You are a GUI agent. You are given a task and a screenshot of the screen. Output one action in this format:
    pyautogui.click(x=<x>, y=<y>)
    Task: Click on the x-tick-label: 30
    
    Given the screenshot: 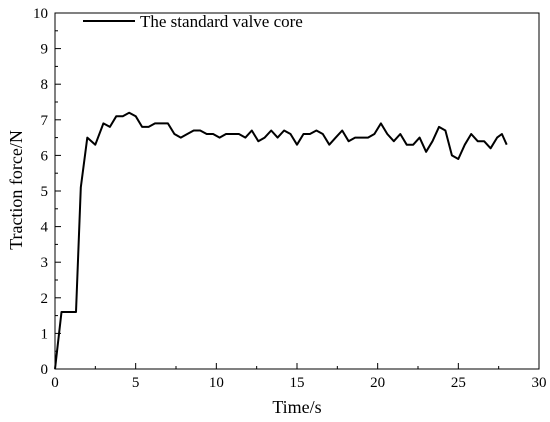 What is the action you would take?
    pyautogui.click(x=539, y=383)
    